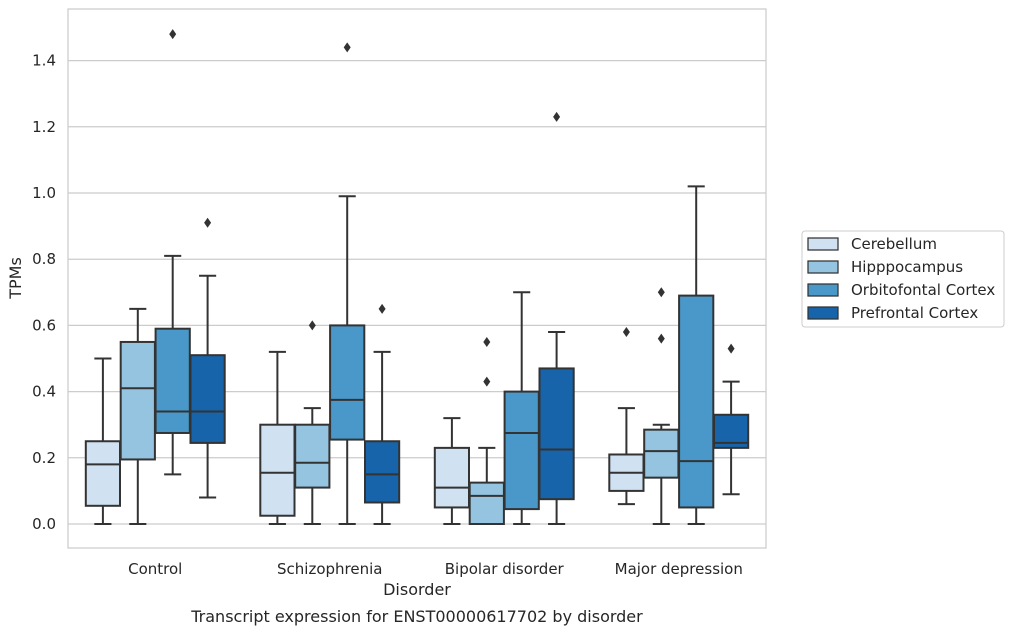 Image resolution: width=1014 pixels, height=634 pixels. I want to click on y-tick-label: 0.0, so click(44, 524).